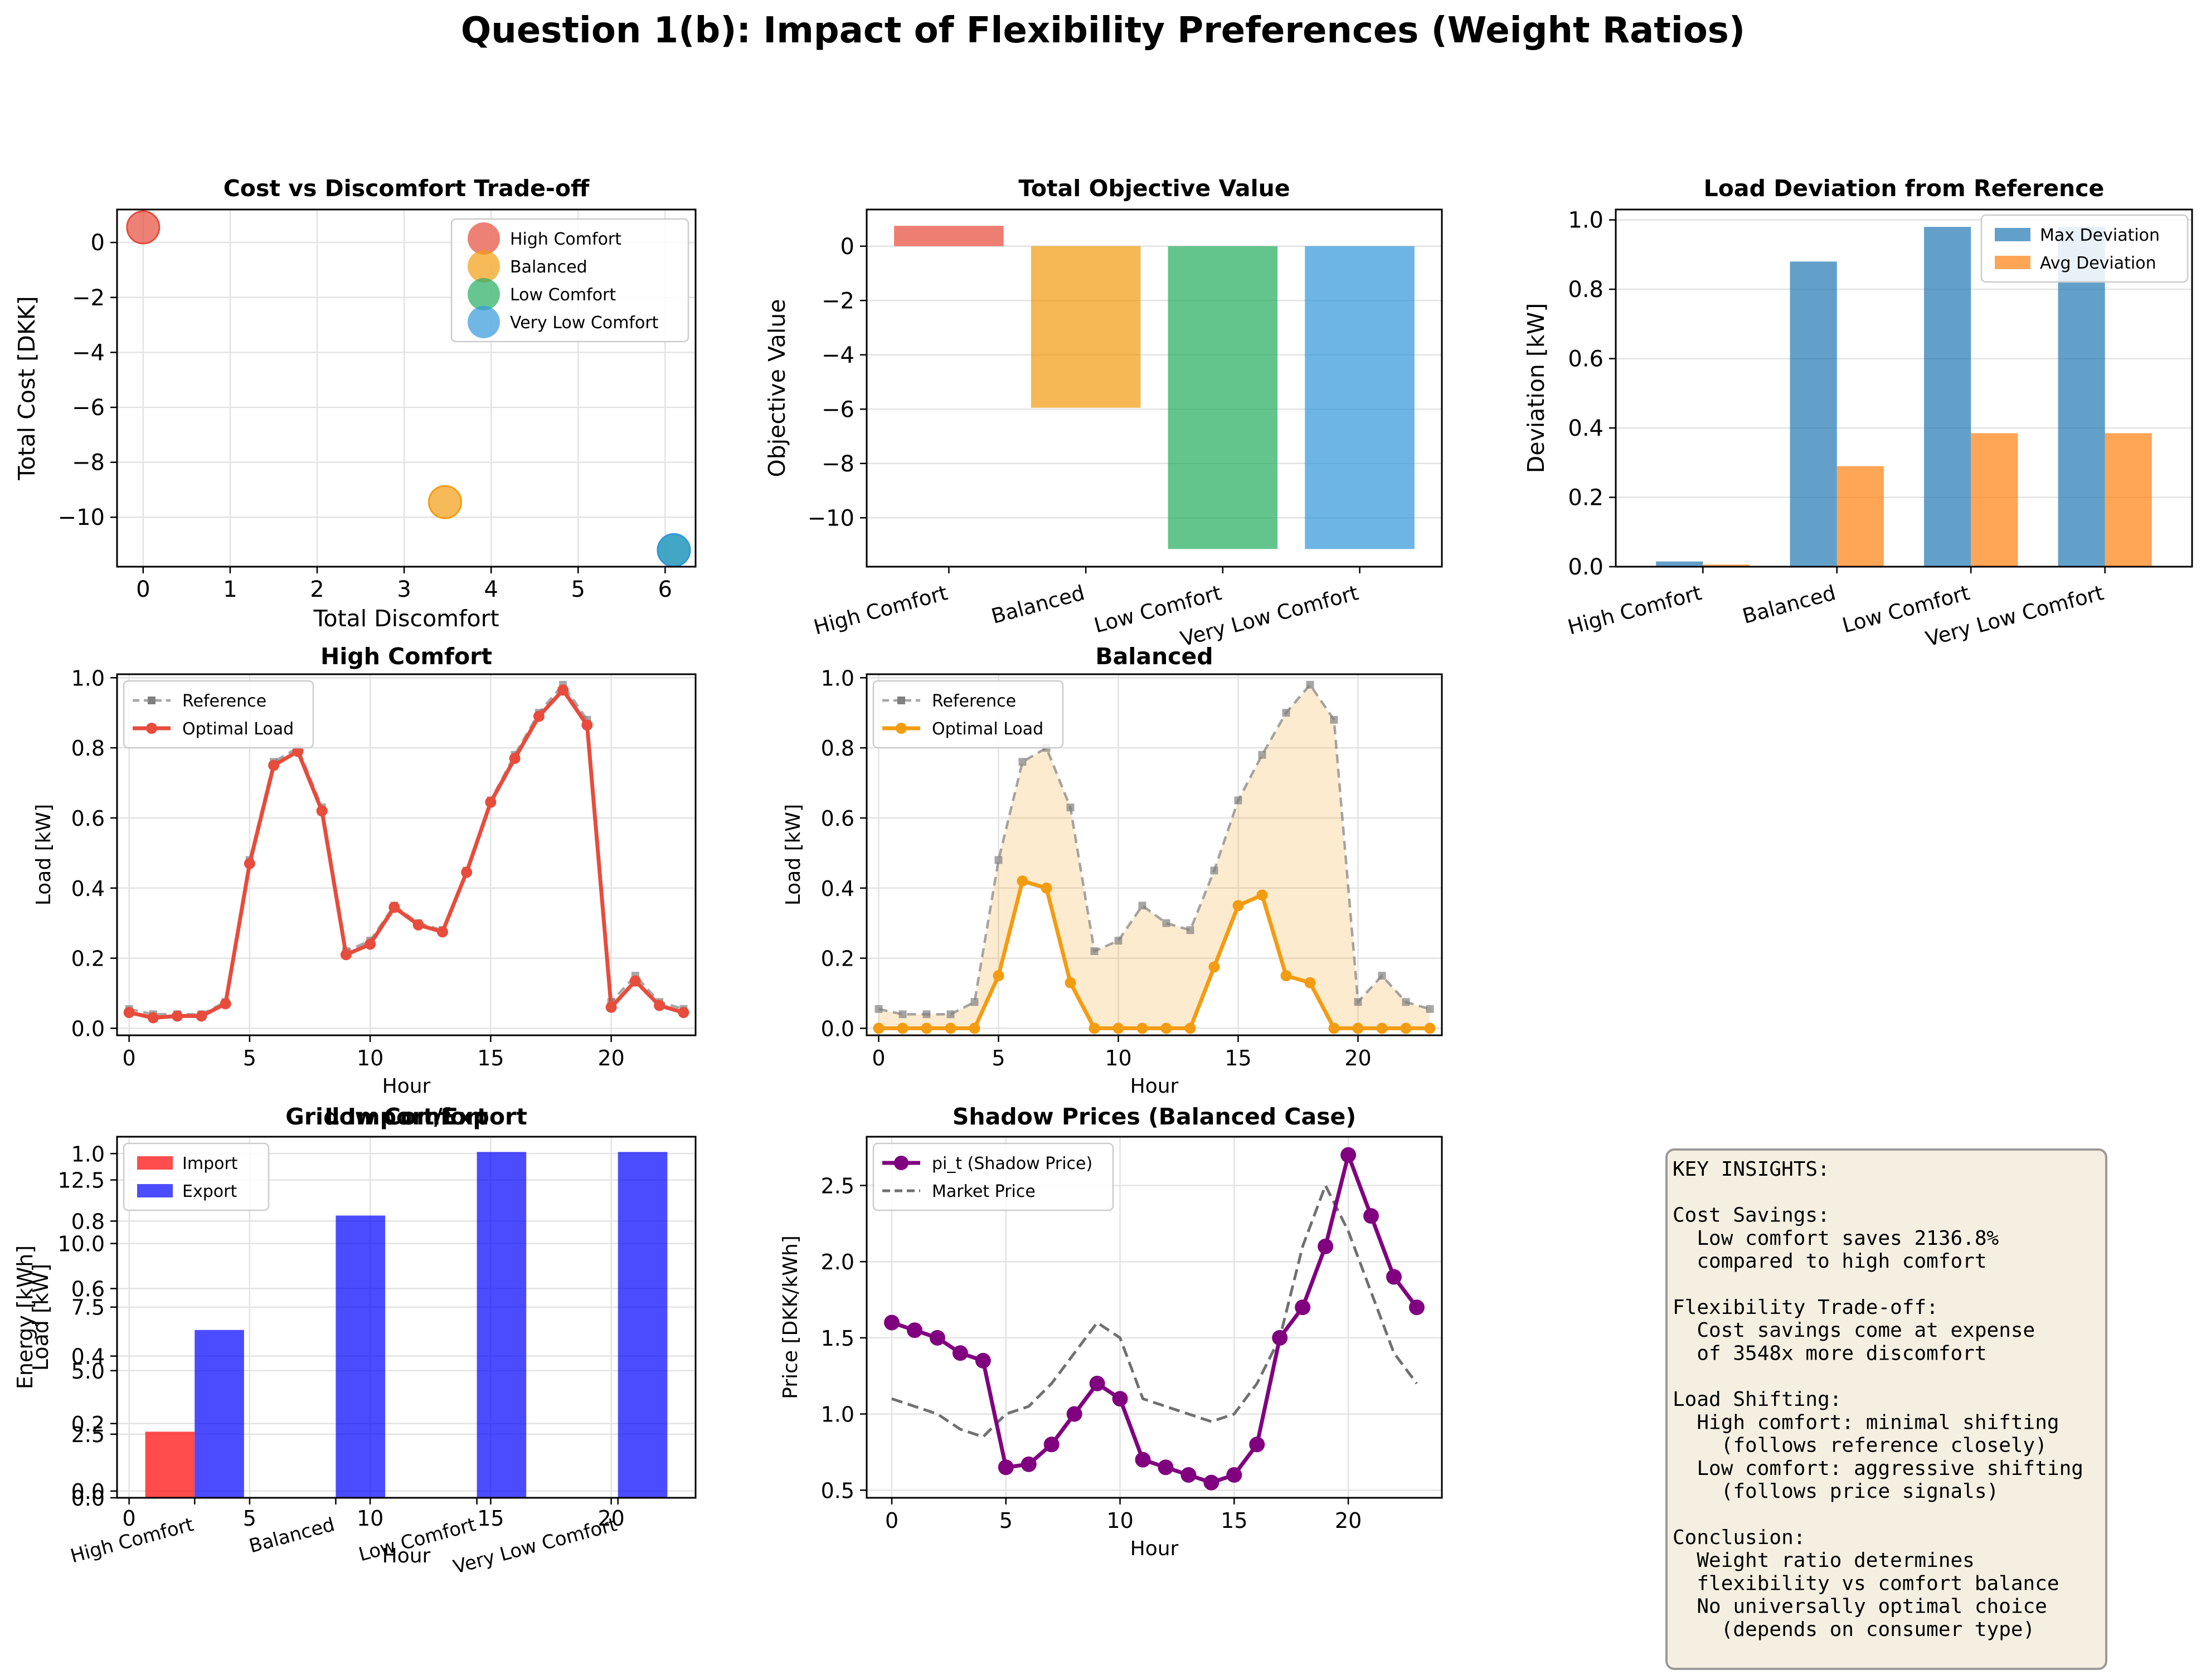  Describe the element at coordinates (584, 323) in the screenshot. I see `legend-label: Very Low Comfort` at that location.